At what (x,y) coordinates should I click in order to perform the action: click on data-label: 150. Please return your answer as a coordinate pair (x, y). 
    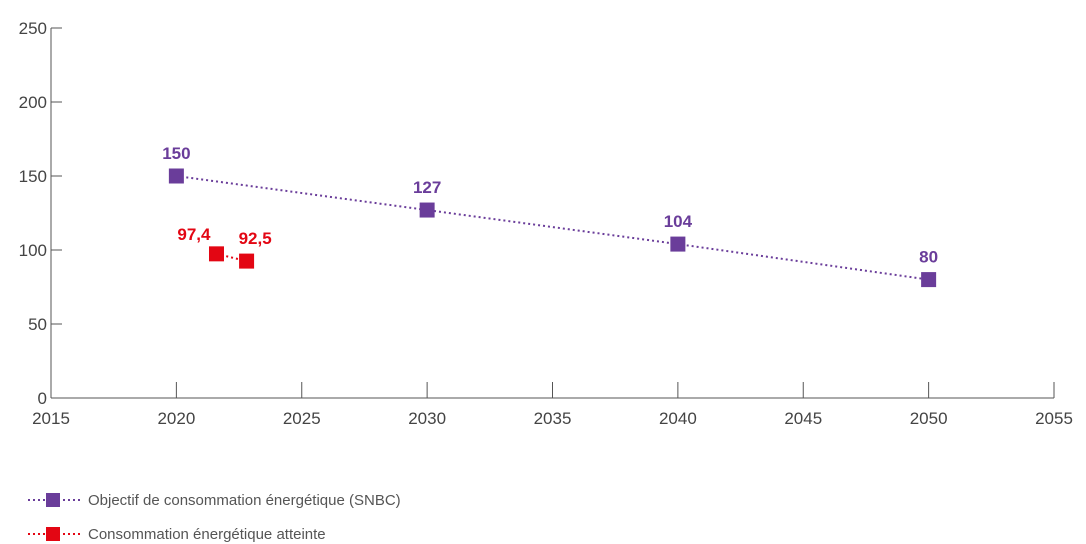
    Looking at the image, I should click on (176, 153).